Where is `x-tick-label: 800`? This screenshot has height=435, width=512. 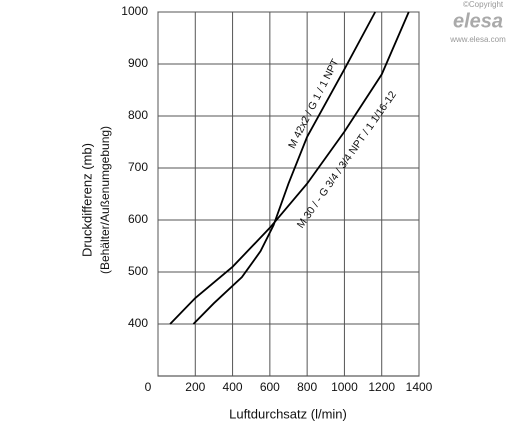
x-tick-label: 800 is located at coordinates (307, 387).